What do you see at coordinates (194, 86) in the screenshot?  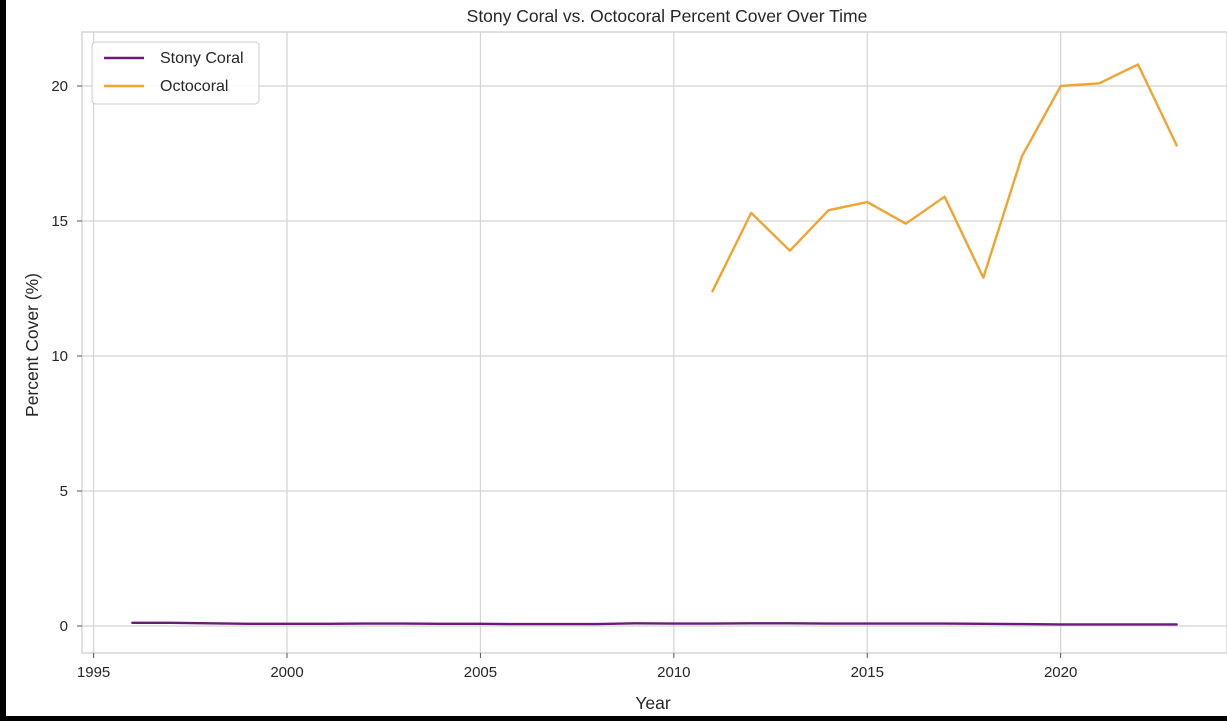 I see `legend-label: Octocoral` at bounding box center [194, 86].